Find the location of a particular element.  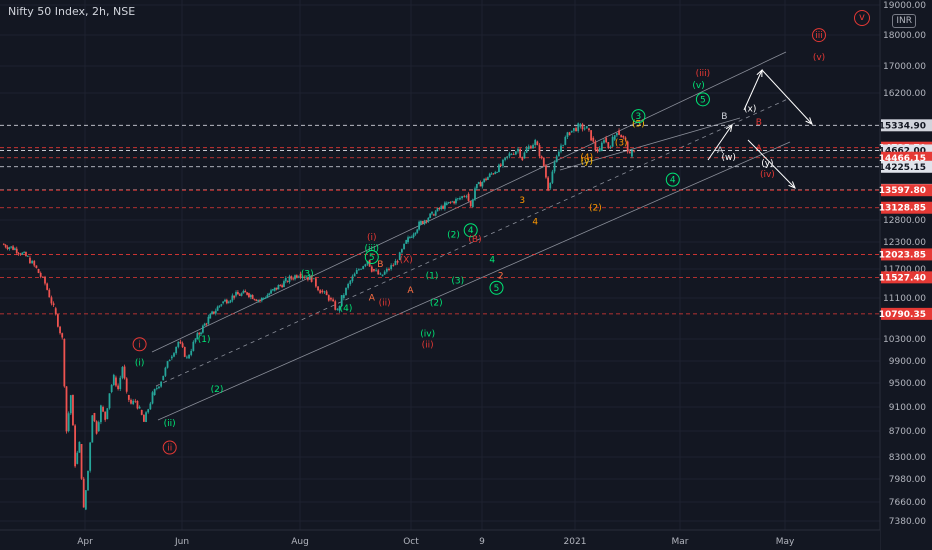

price-tick-label: 11100.00 is located at coordinates (904, 299).